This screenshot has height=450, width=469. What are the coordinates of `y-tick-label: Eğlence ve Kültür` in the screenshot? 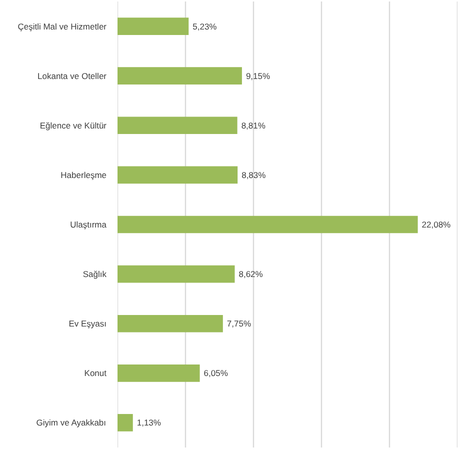 It's located at (73, 125).